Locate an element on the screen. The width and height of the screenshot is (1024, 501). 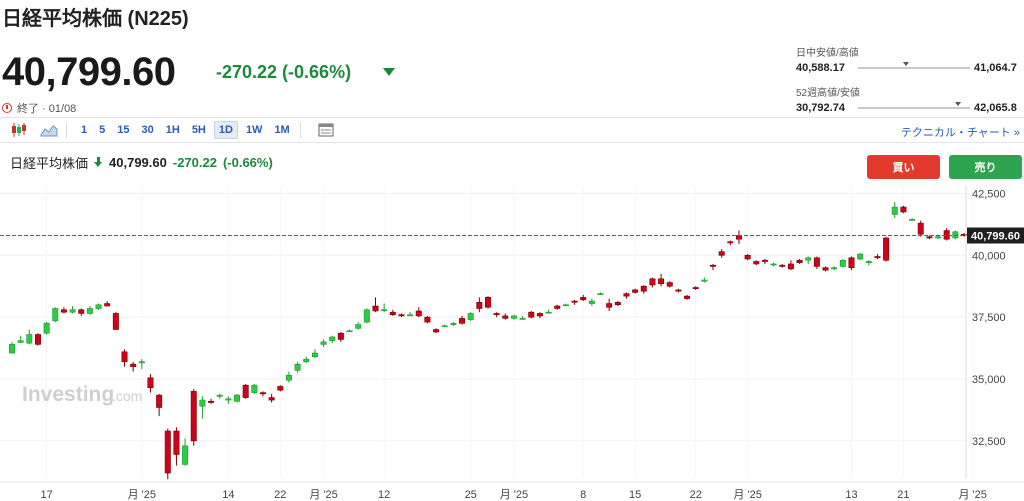
interval-button-30: 30 is located at coordinates (147, 130).